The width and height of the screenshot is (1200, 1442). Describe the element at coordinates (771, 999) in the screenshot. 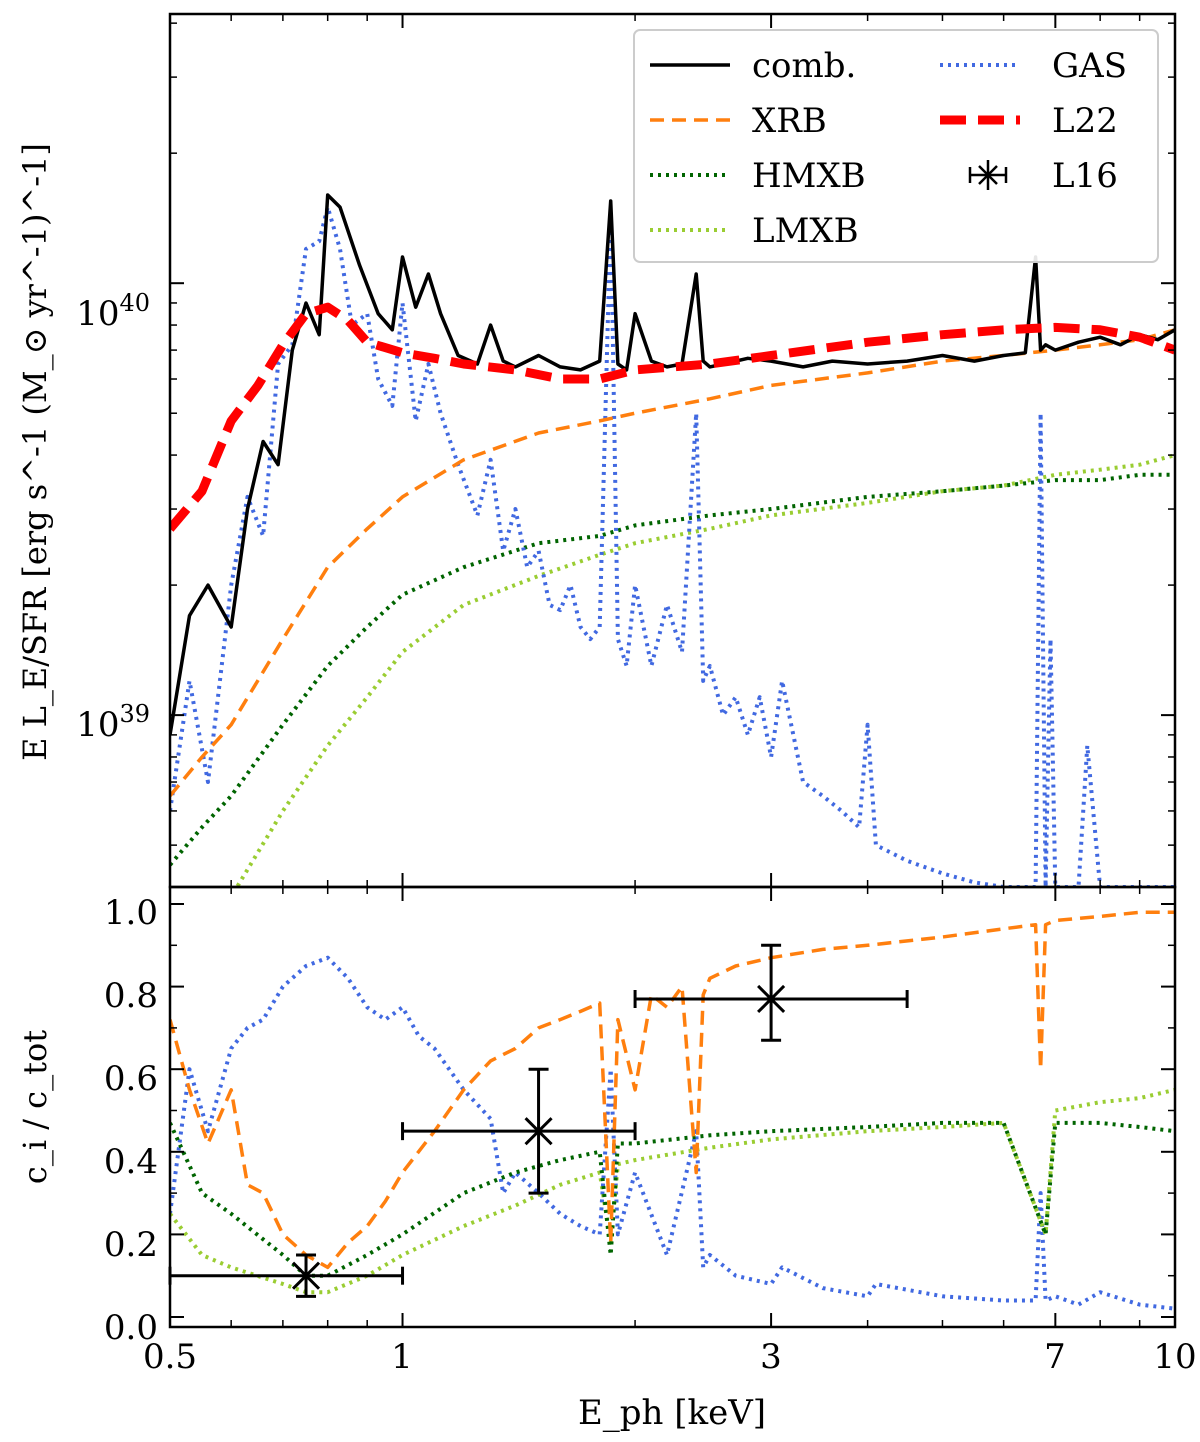

I see `l16-point-2-marker-b` at that location.